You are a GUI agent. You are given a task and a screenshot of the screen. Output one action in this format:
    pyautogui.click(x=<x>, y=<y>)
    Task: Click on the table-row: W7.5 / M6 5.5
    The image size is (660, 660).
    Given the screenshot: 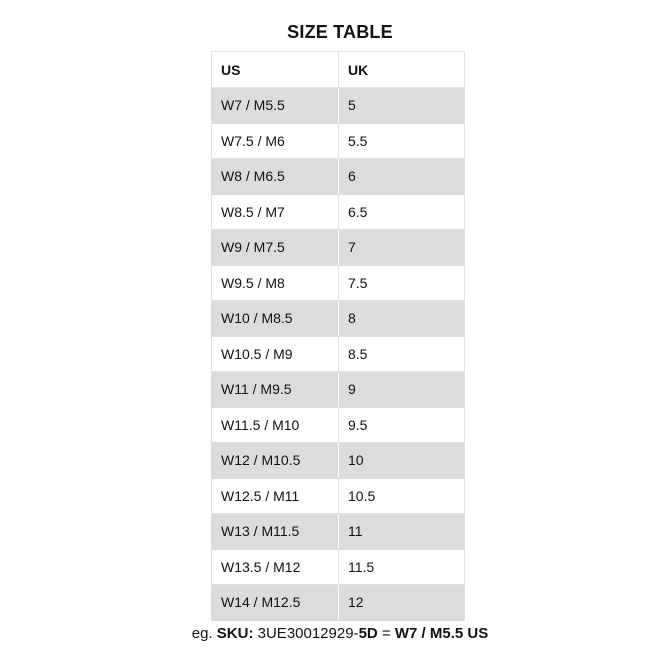 What is the action you would take?
    pyautogui.click(x=338, y=140)
    